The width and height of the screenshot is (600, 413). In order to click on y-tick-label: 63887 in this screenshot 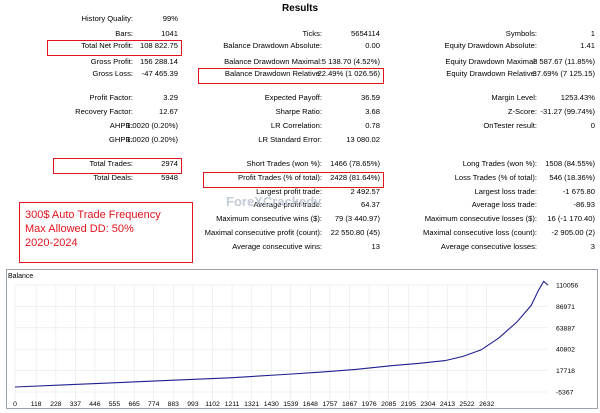, I will do `click(565, 328)`.